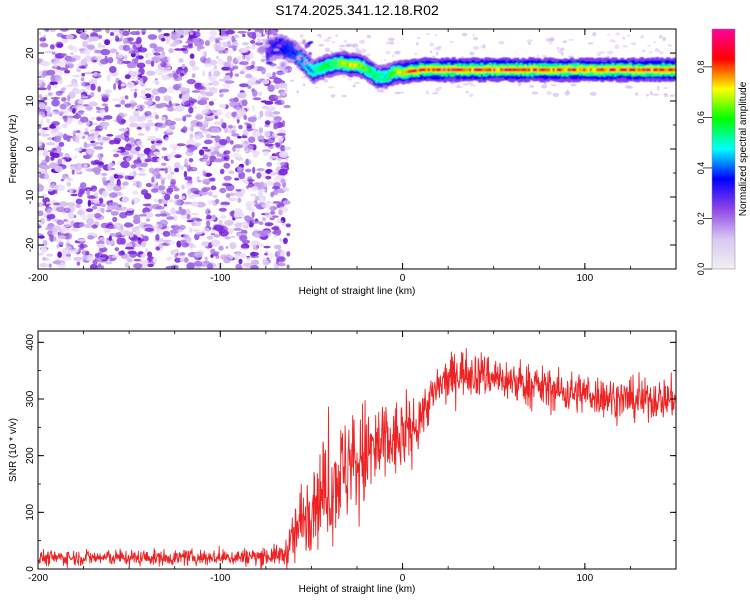  I want to click on y-tick-label: 200, so click(30, 455).